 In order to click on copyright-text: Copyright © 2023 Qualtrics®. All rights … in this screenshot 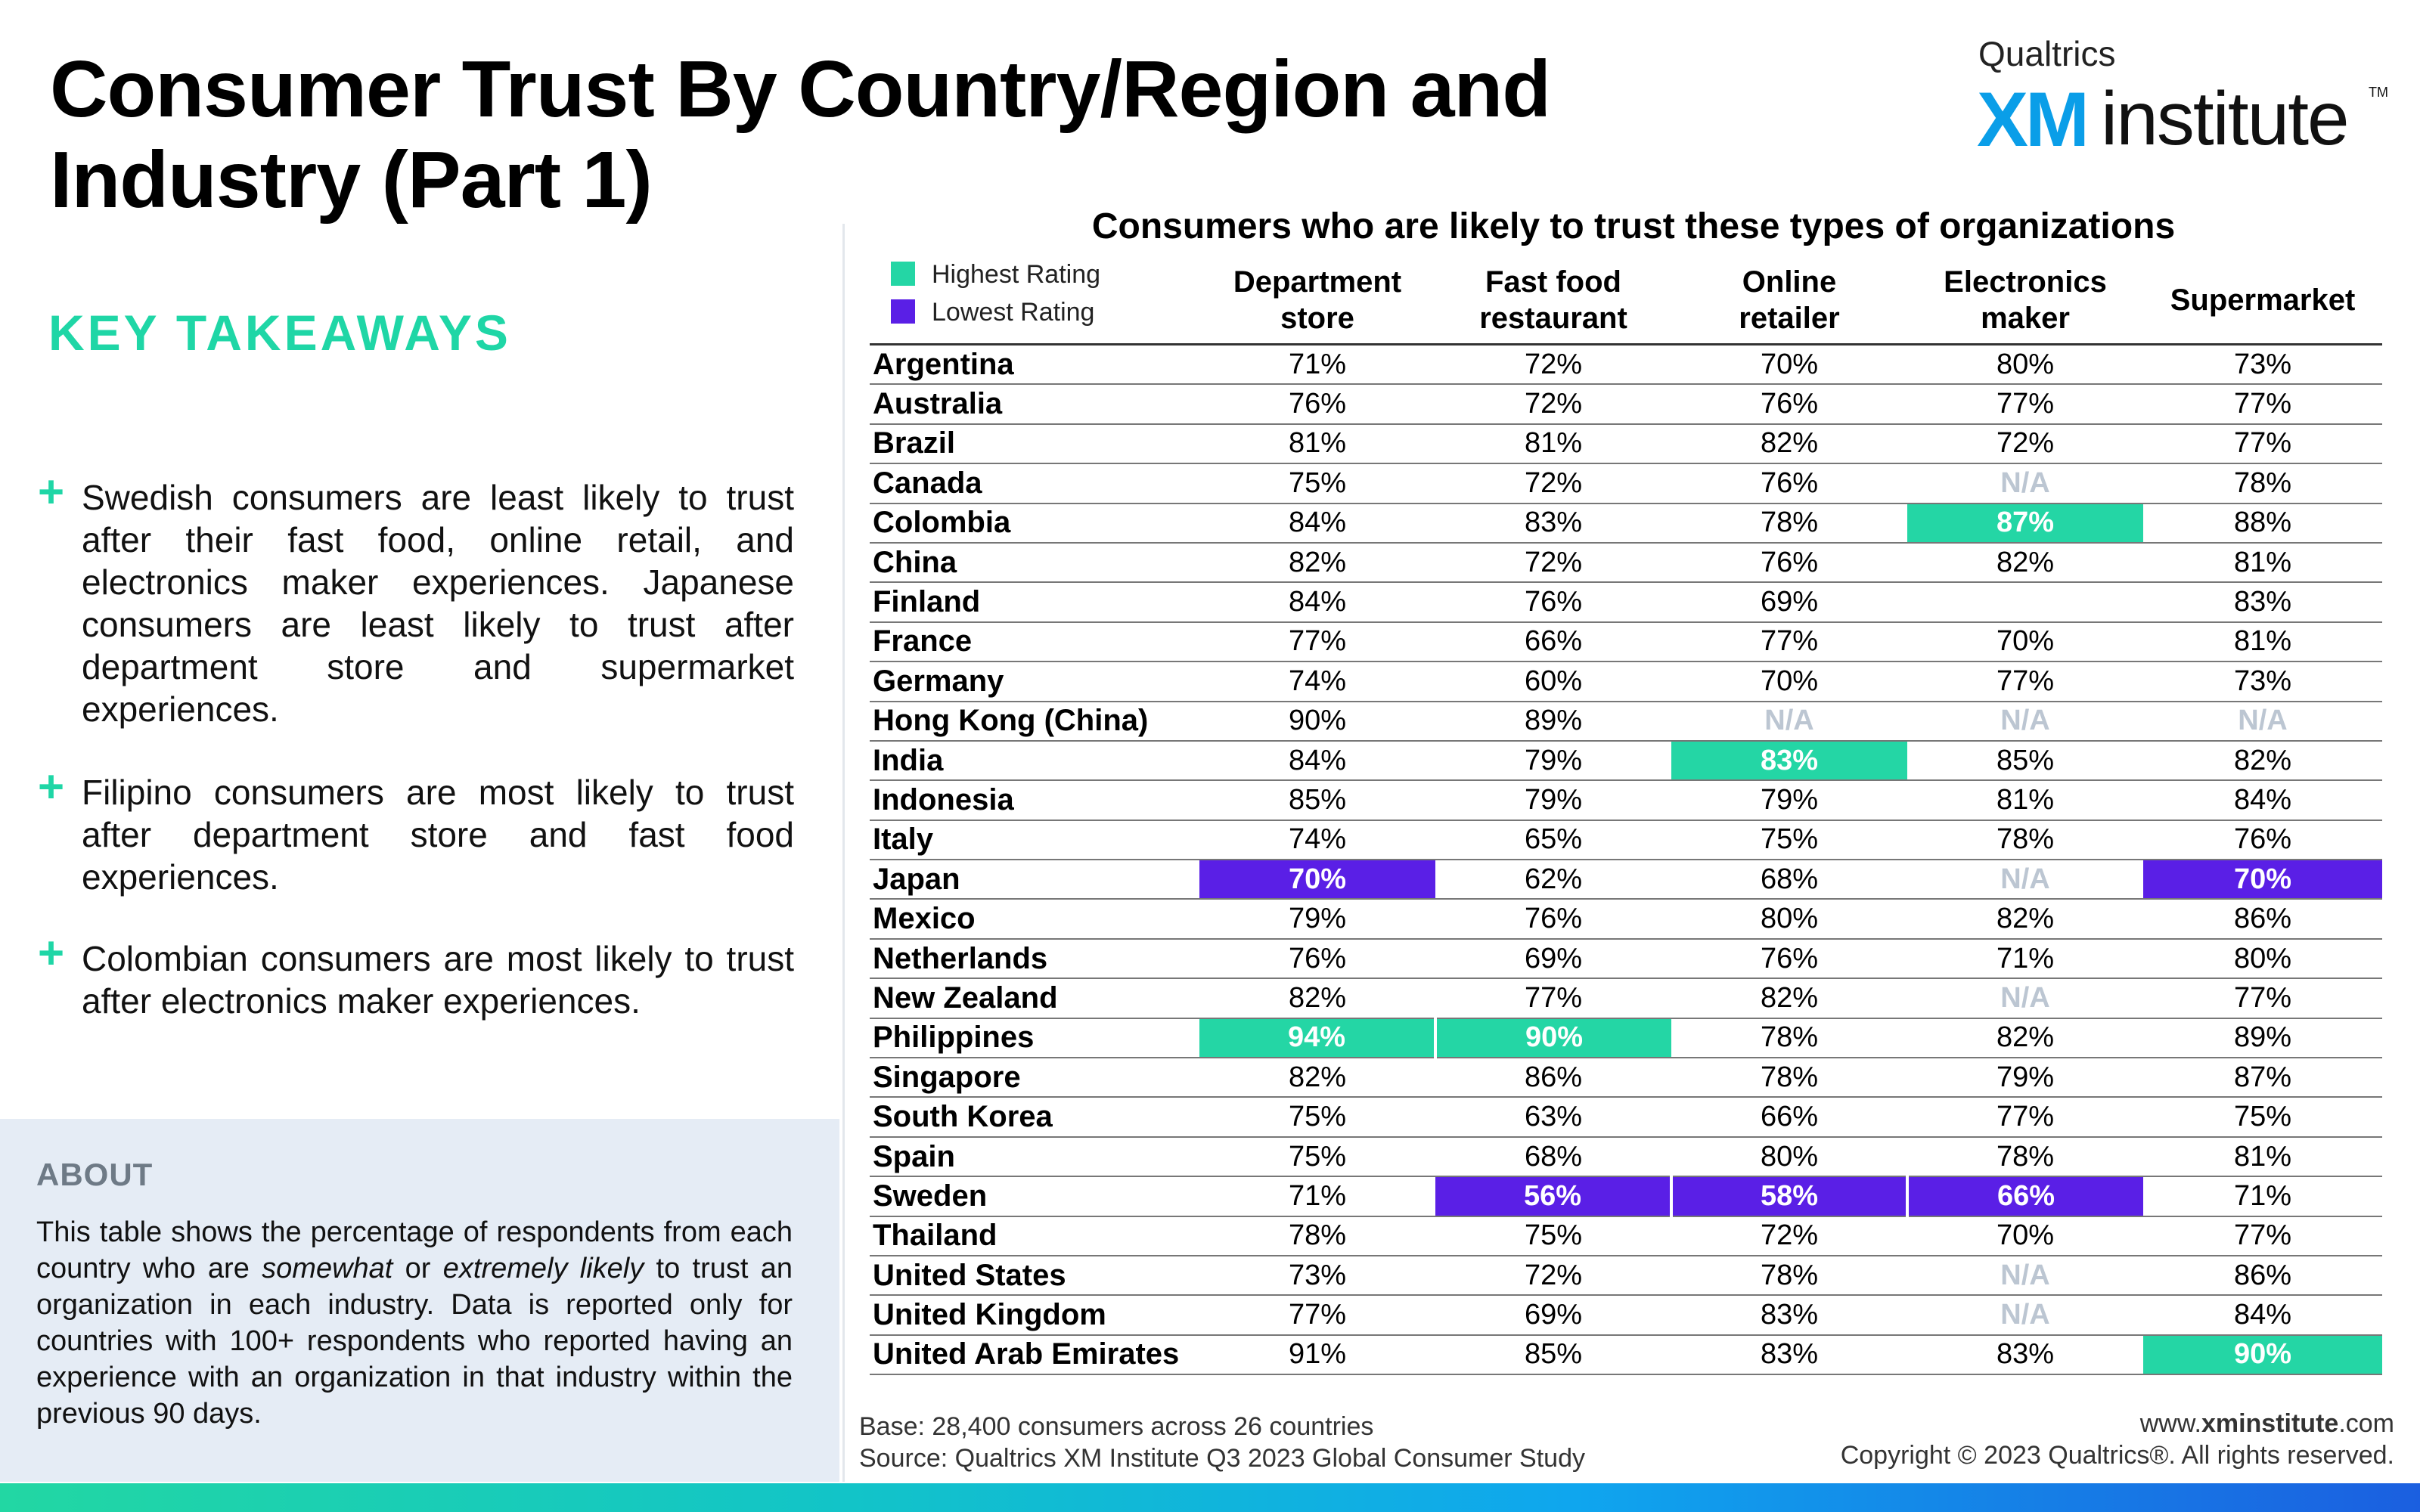, I will do `click(2117, 1455)`.